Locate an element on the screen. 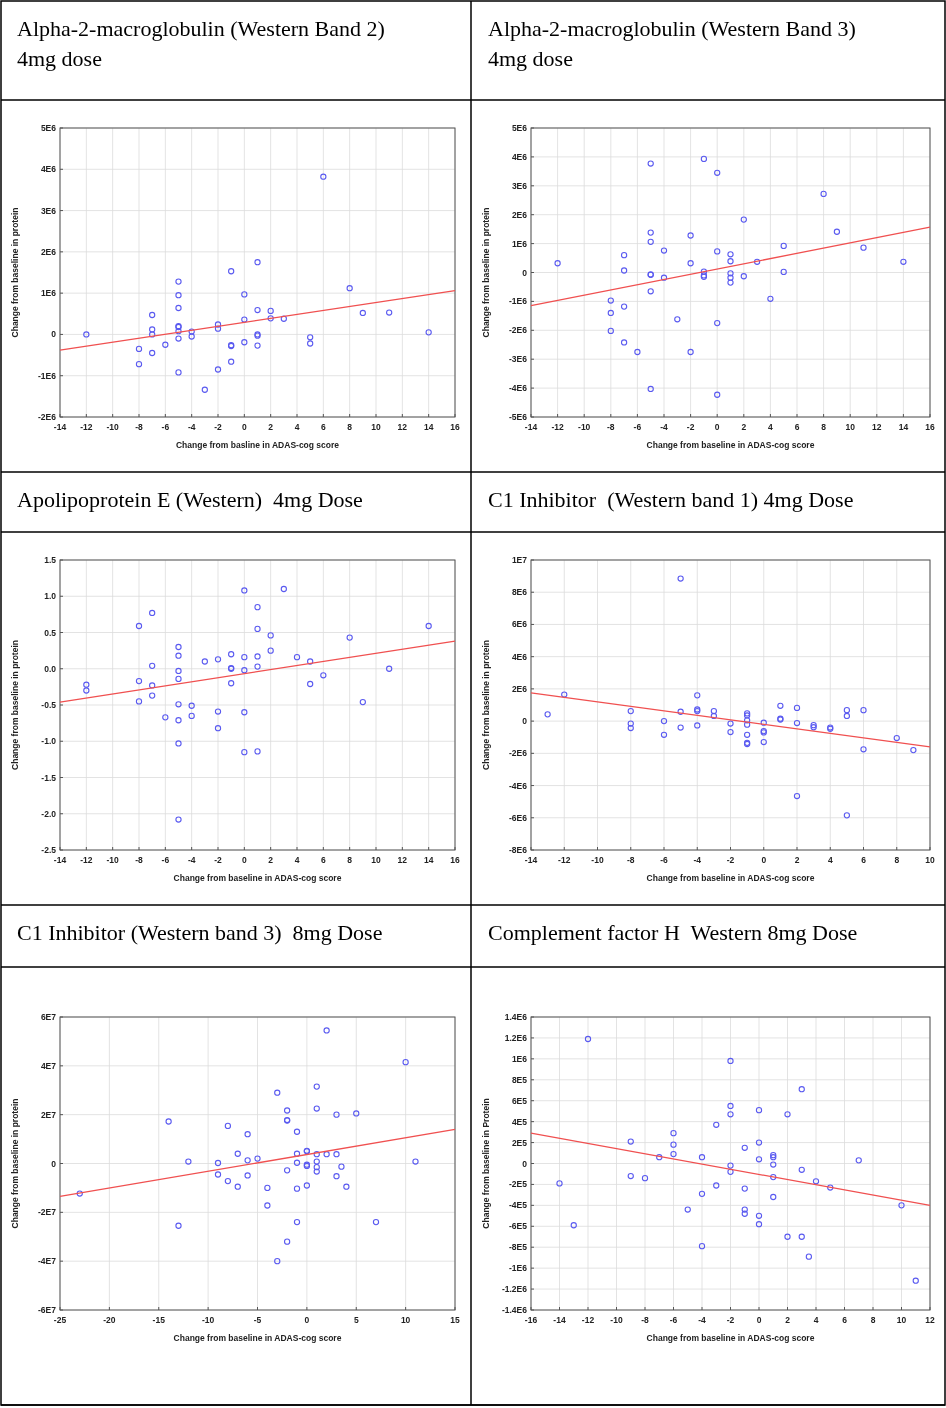 This screenshot has width=946, height=1408. y-tick-label: -6E6 is located at coordinates (518, 817).